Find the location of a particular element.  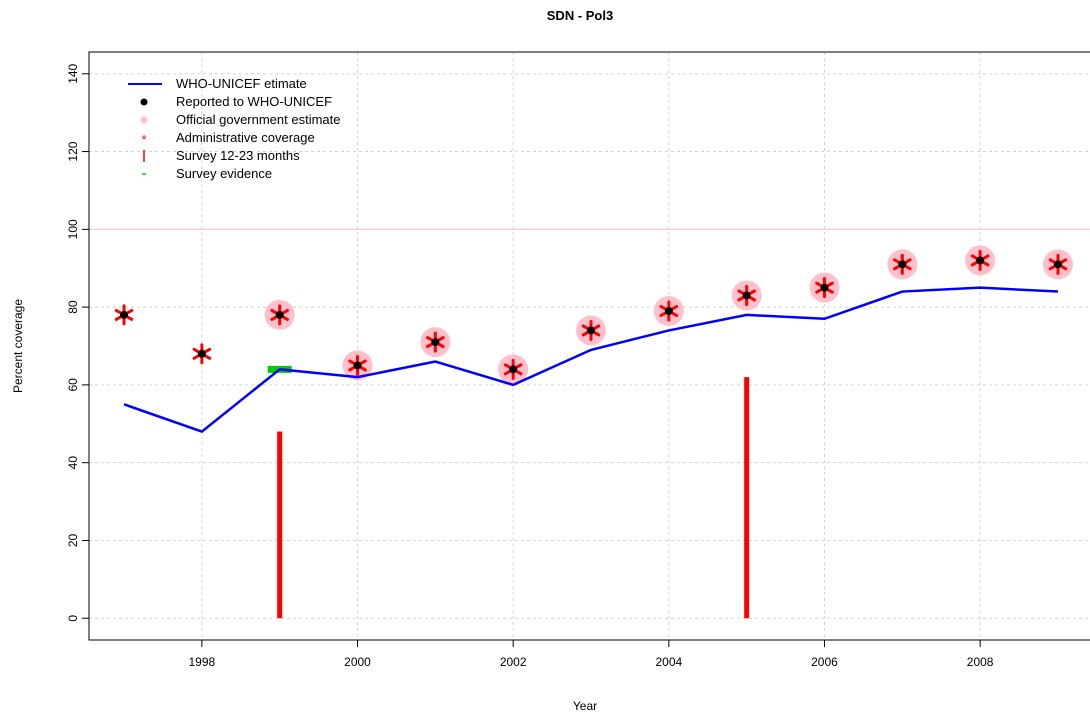

x-tick-label: 2004 is located at coordinates (668, 662).